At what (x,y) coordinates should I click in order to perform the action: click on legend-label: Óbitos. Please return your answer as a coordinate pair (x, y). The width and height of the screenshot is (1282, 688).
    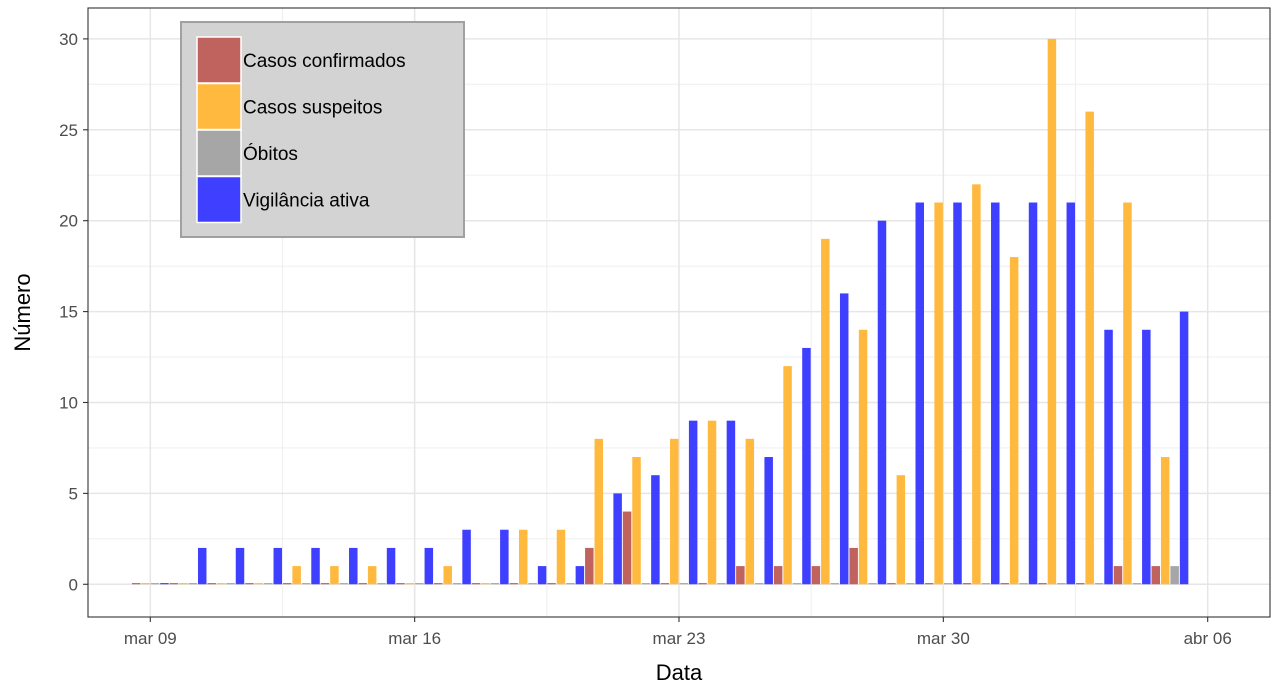
    Looking at the image, I should click on (270, 154).